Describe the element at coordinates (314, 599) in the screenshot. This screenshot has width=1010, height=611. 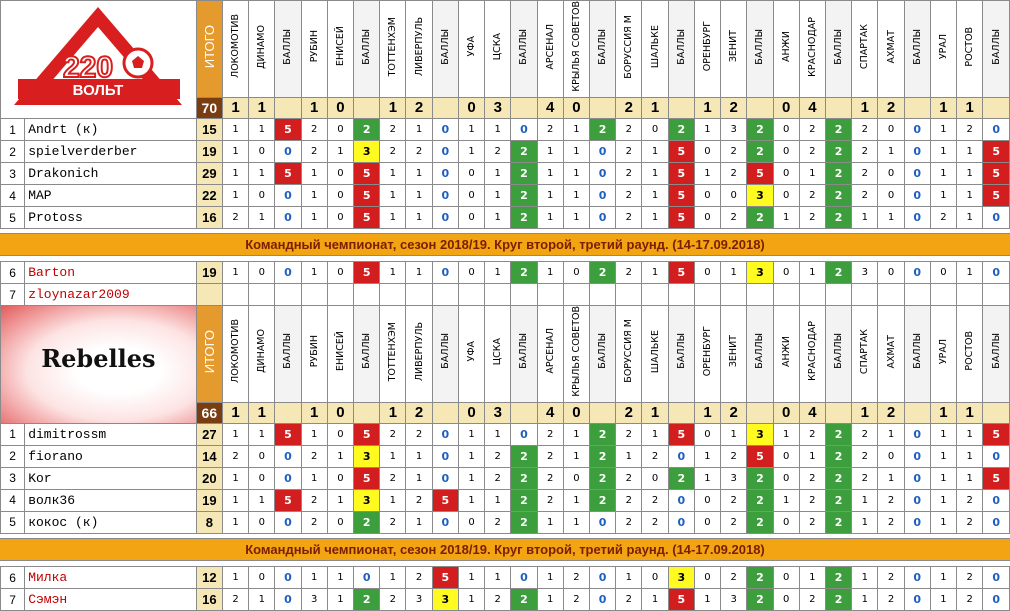
I see `prediction-home: 3` at that location.